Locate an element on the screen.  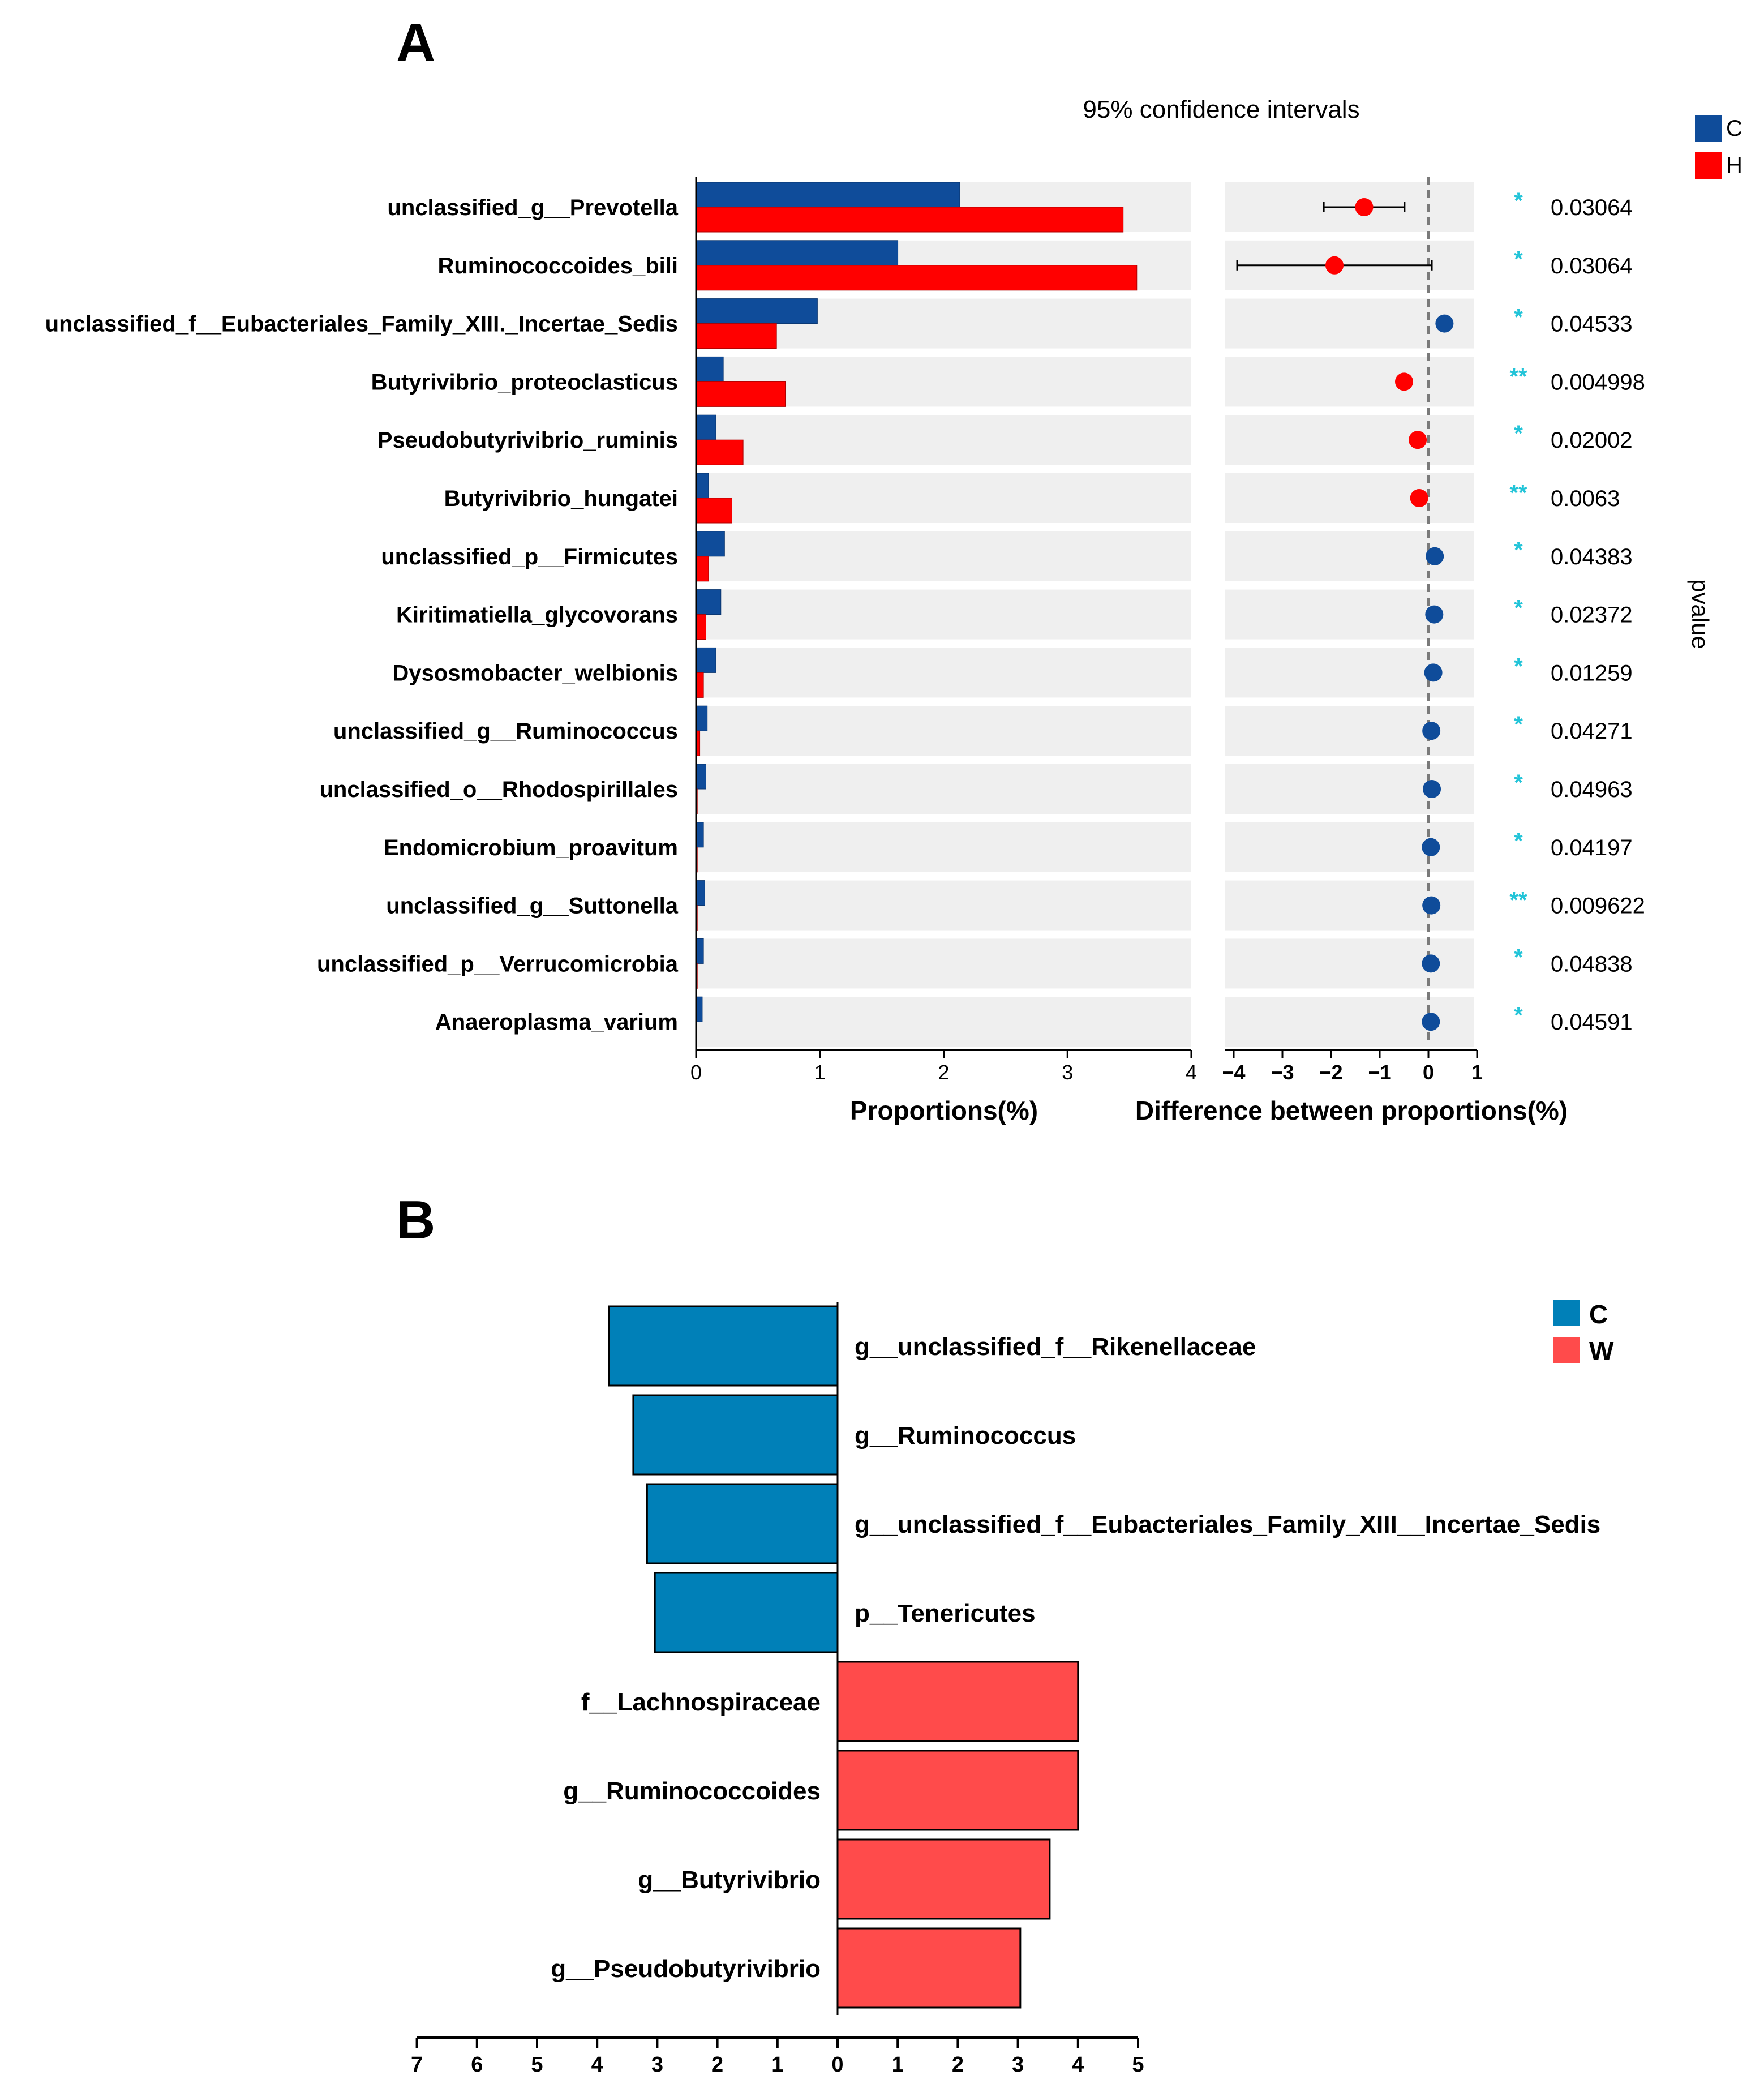
panel-b-letter: B is located at coordinates (415, 1220).